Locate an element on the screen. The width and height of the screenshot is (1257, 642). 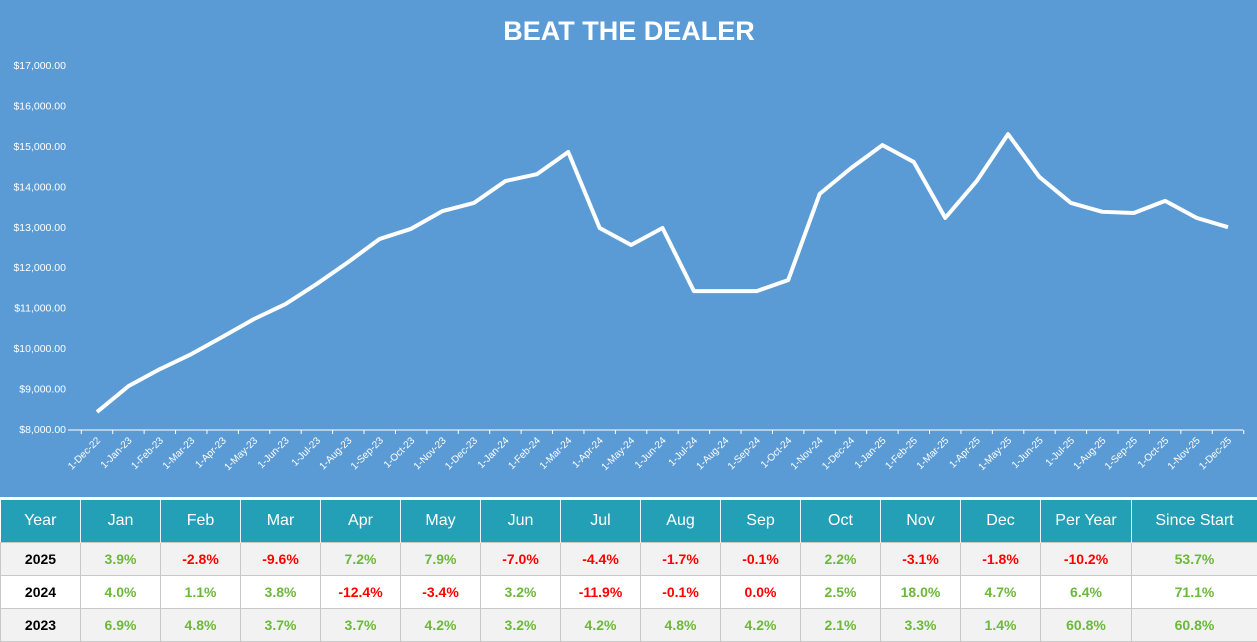
x-tick-label: 1-May-25 is located at coordinates (996, 454).